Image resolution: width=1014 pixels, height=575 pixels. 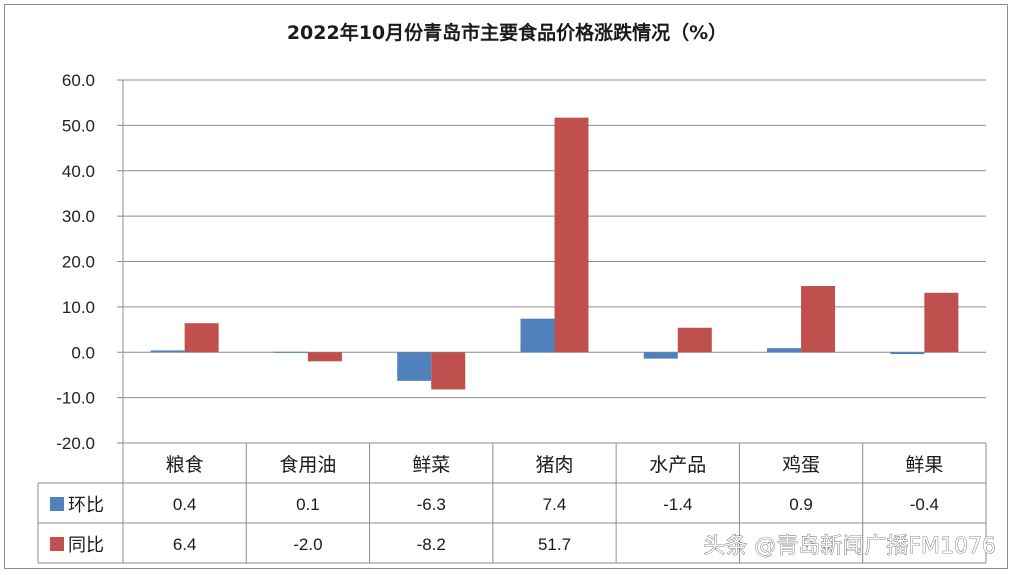 What do you see at coordinates (801, 504) in the screenshot?
I see `table-cell-value: 0.9` at bounding box center [801, 504].